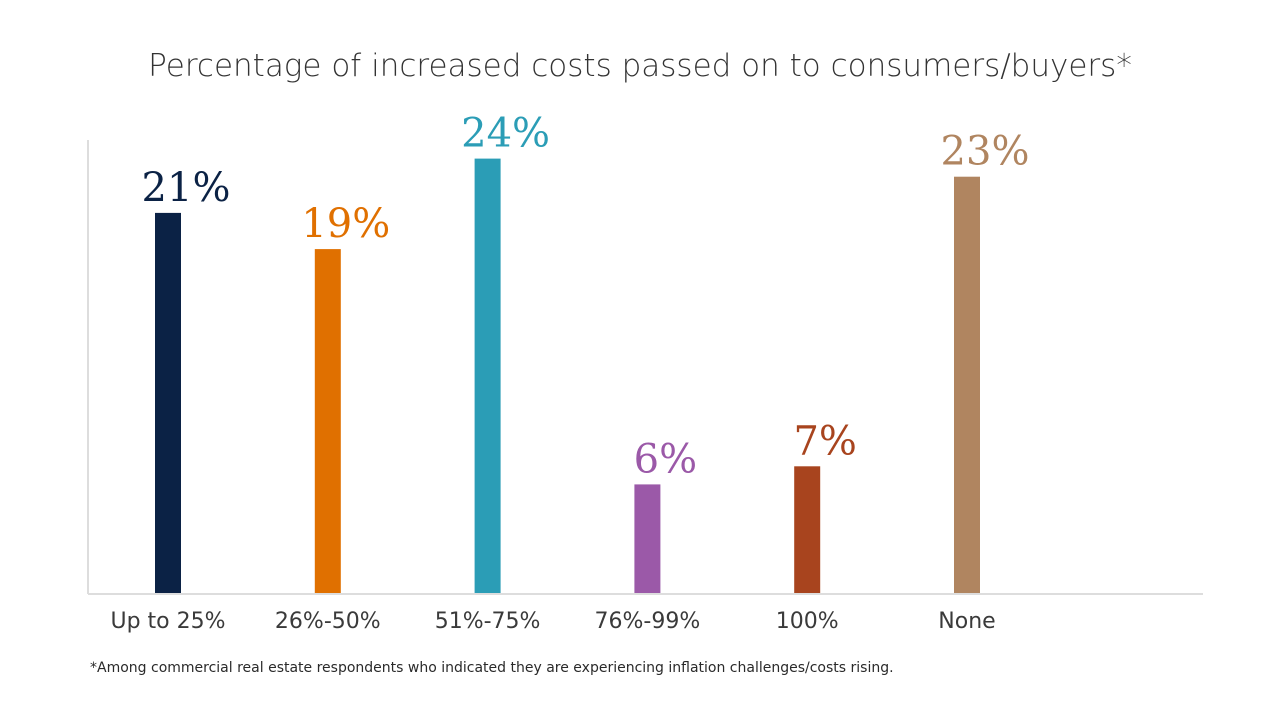  I want to click on x-tick-label-5: None, so click(966, 621).